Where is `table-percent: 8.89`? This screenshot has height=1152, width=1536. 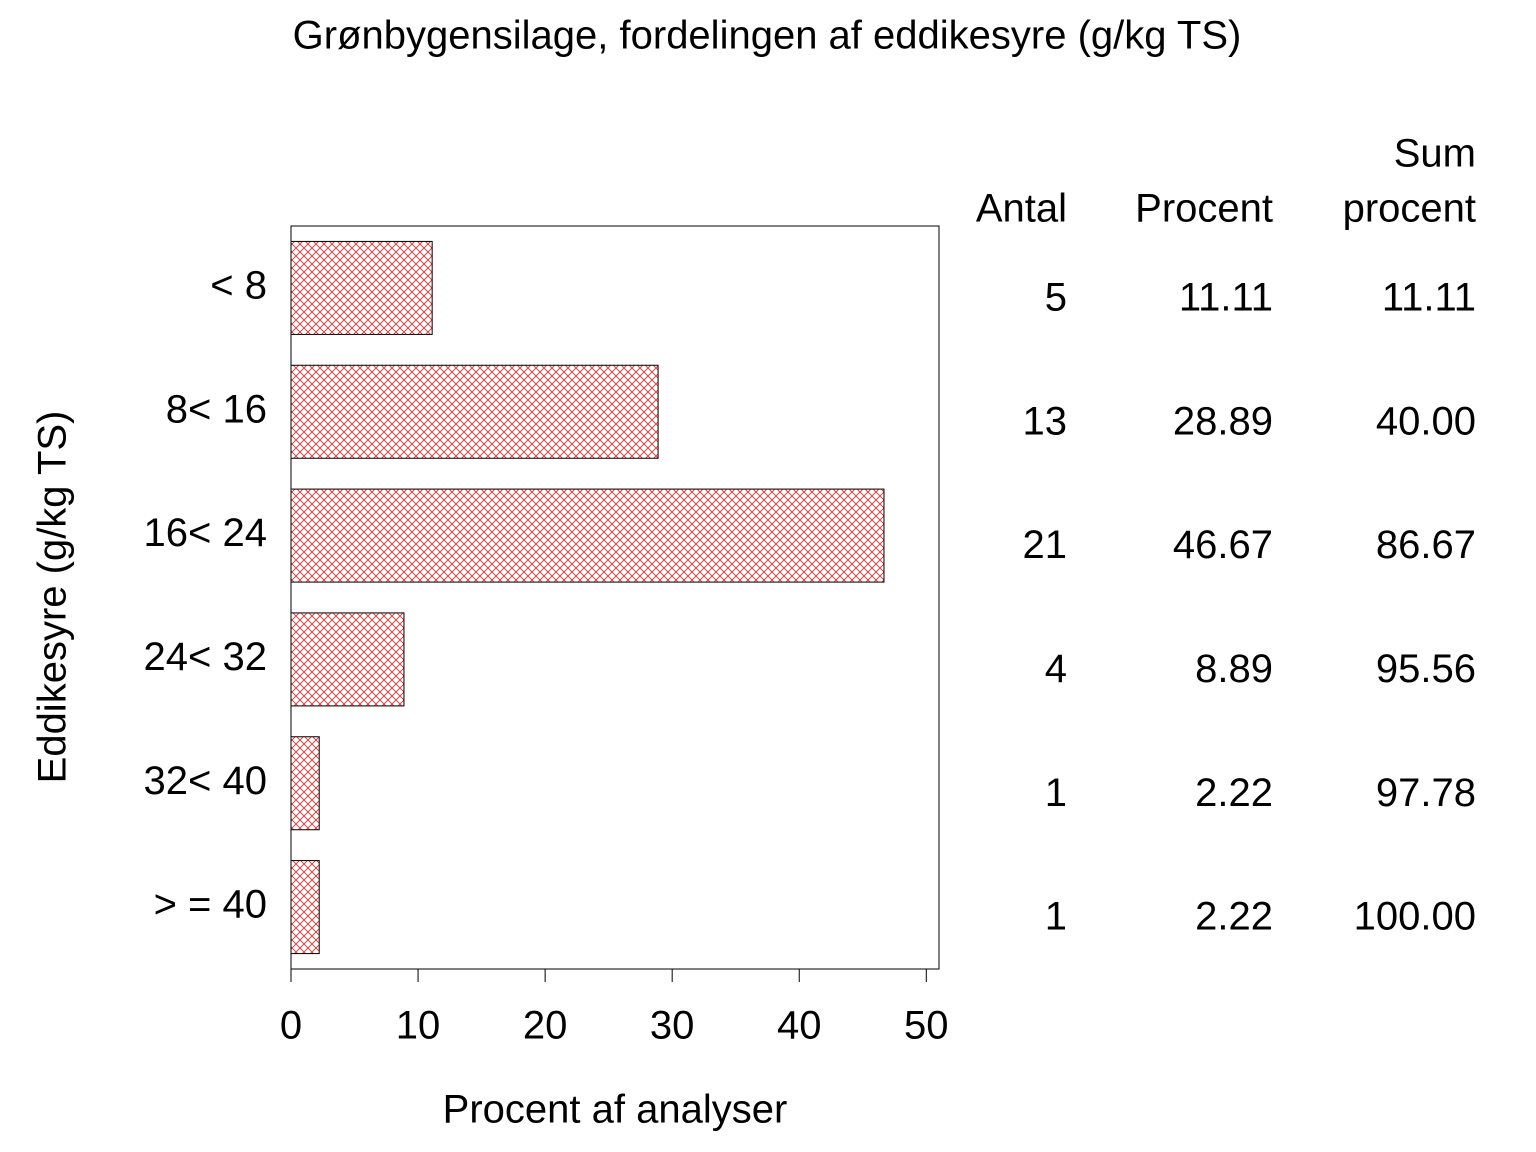 table-percent: 8.89 is located at coordinates (1234, 669).